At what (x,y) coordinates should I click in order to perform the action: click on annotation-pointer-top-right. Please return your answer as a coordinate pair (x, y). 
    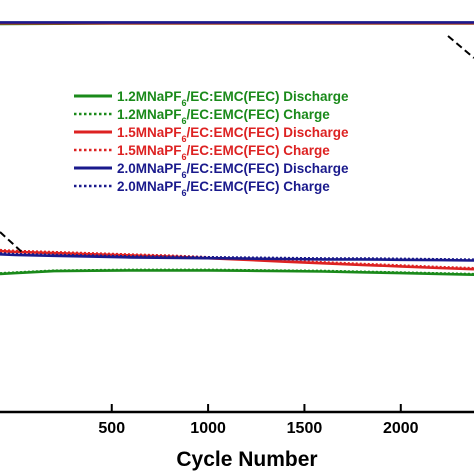
    Looking at the image, I should click on (460, 47).